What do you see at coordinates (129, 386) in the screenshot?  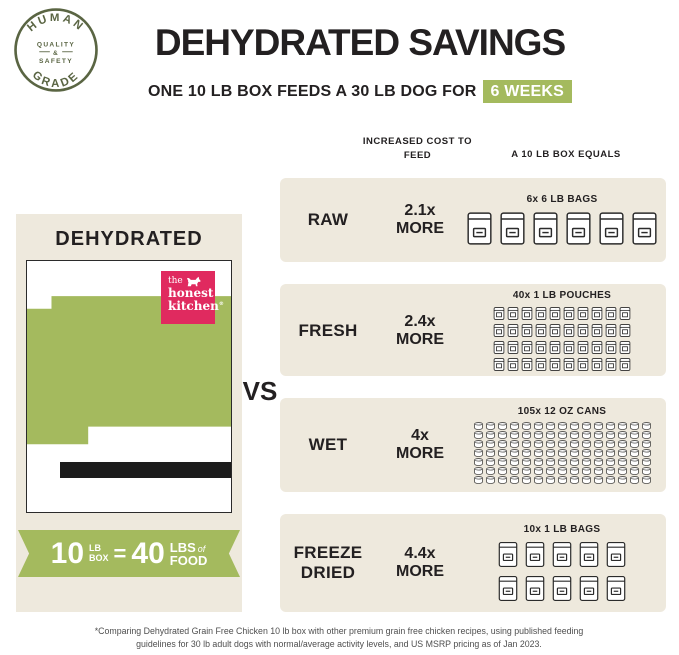 I see `product-box-illustration: the honest kitchen®` at bounding box center [129, 386].